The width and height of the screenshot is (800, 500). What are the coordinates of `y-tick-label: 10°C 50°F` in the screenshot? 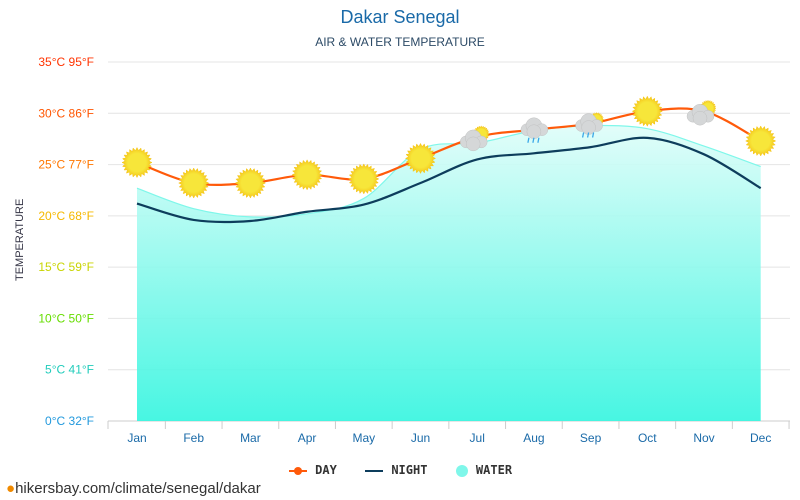 It's located at (66, 318).